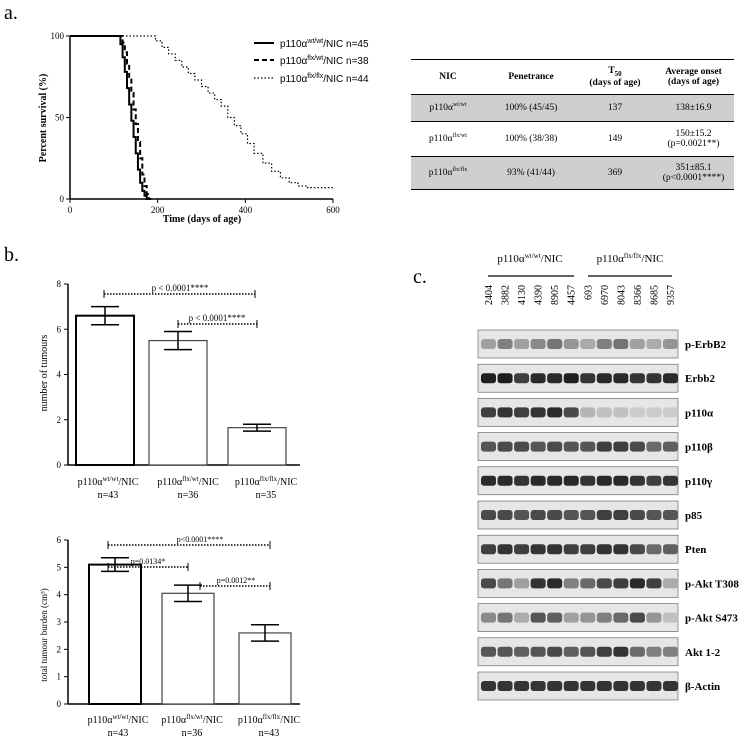  What do you see at coordinates (266, 495) in the screenshot?
I see `category-n: n=35` at bounding box center [266, 495].